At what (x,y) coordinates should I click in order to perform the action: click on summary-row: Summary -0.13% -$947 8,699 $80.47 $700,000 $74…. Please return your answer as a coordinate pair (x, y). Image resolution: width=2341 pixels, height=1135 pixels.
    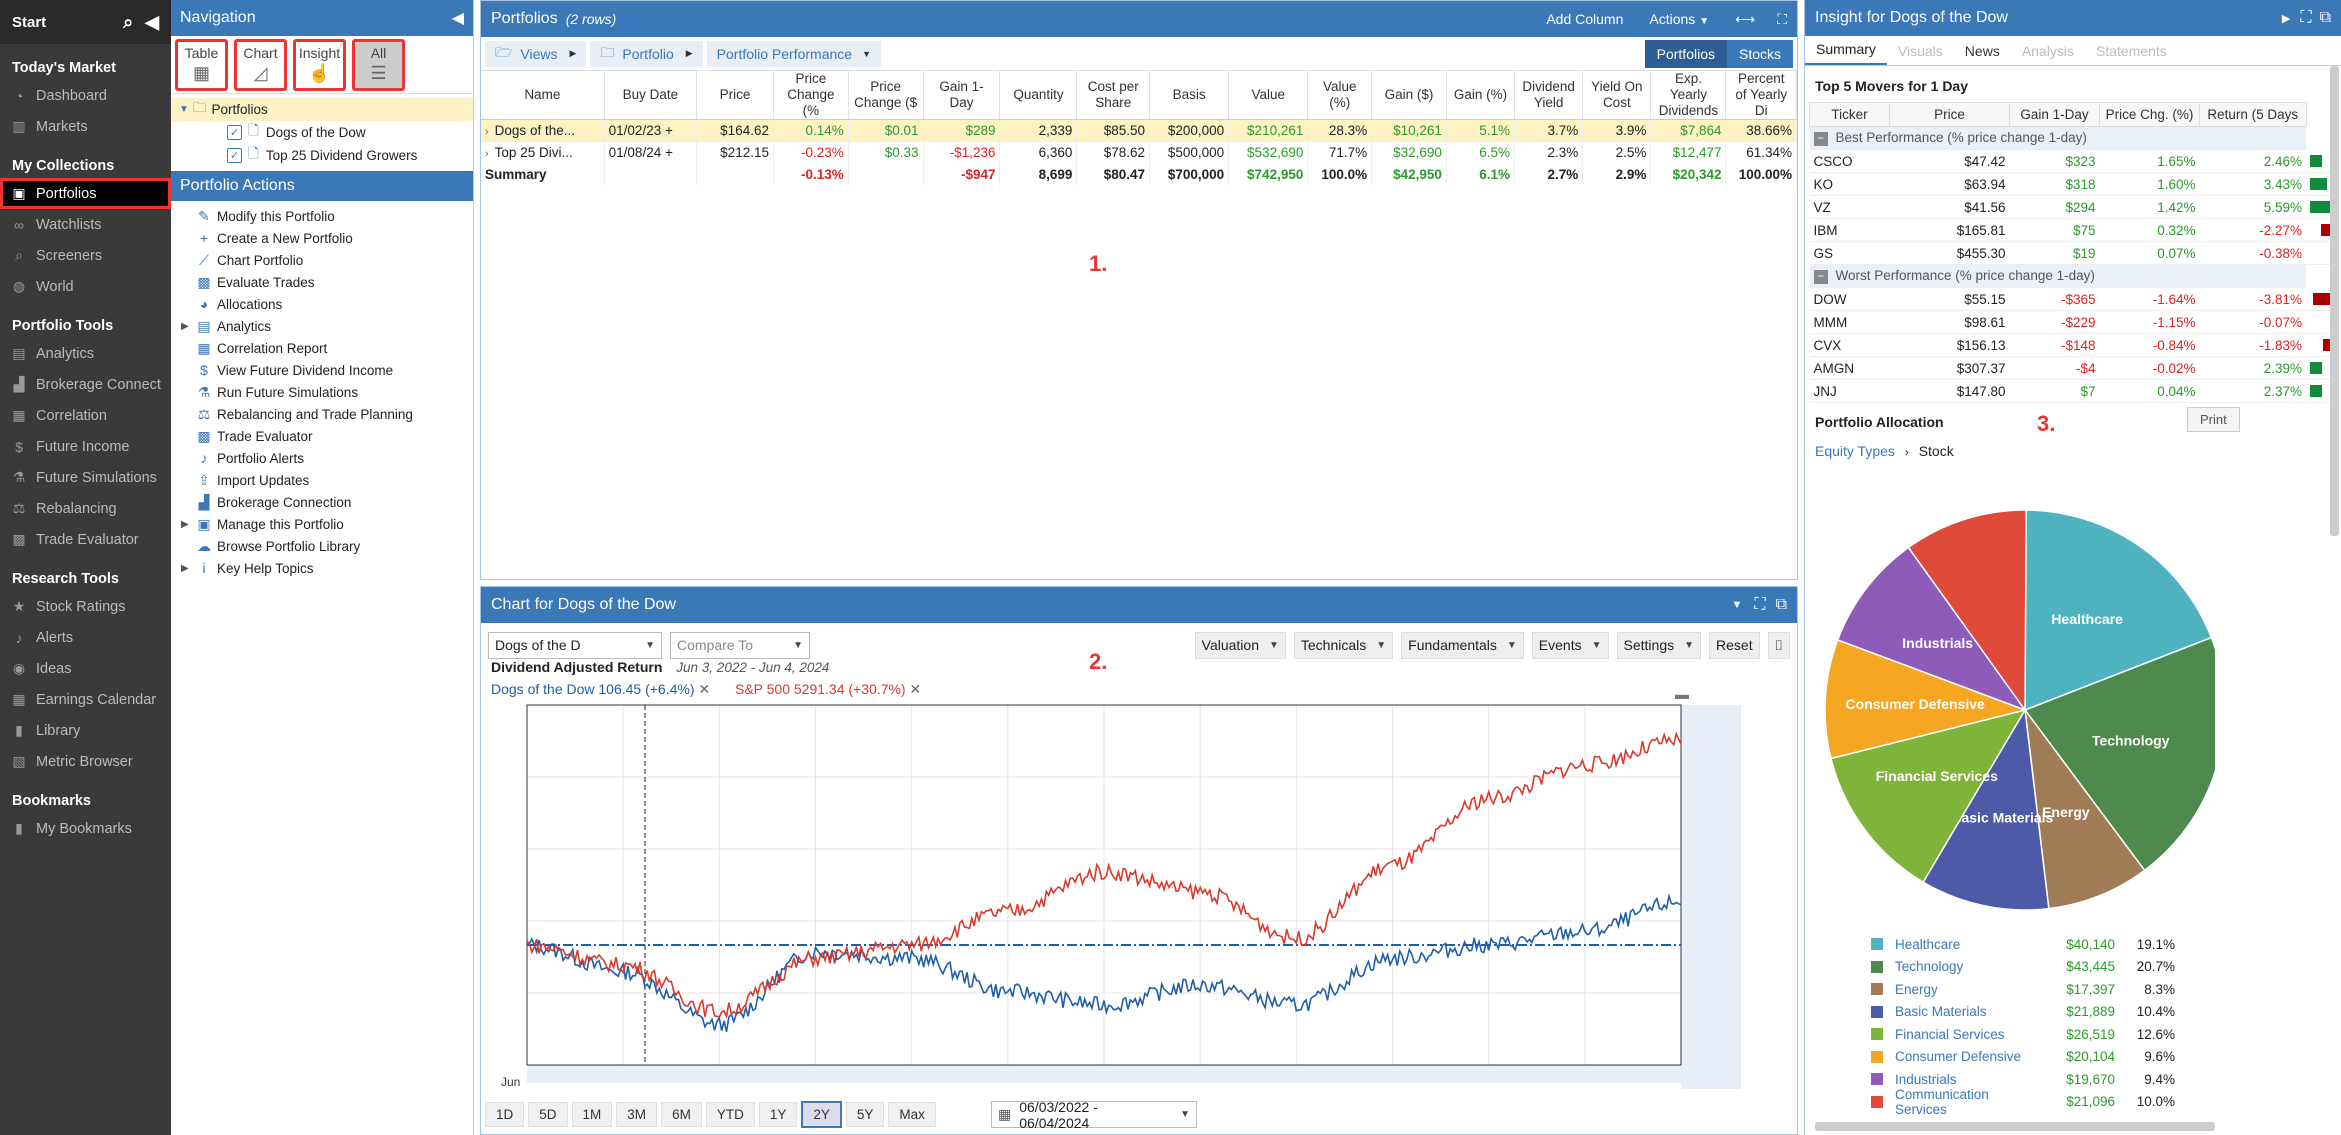
    Looking at the image, I should click on (1139, 174).